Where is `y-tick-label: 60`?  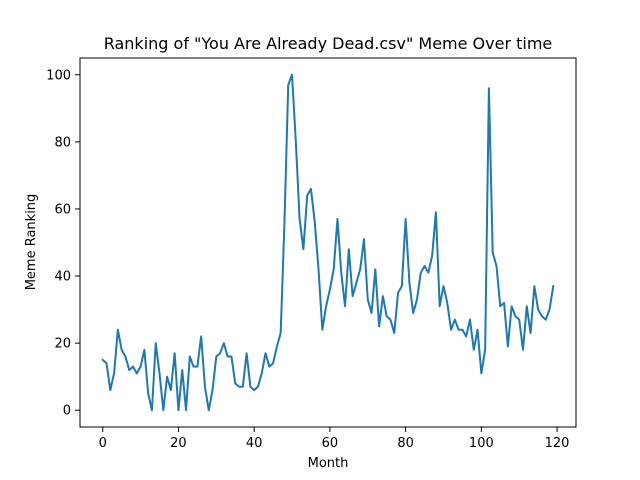 y-tick-label: 60 is located at coordinates (62, 209).